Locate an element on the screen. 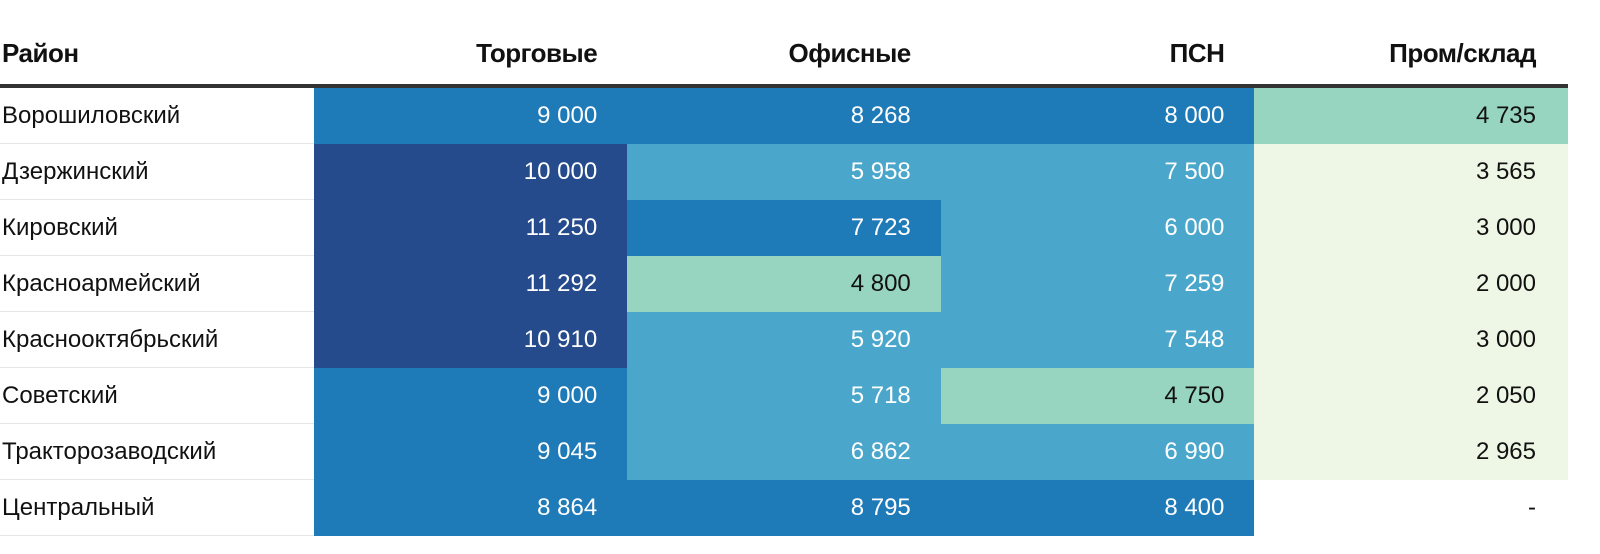 This screenshot has height=554, width=1600. heatmap-cell-retail: 10 000 is located at coordinates (470, 171).